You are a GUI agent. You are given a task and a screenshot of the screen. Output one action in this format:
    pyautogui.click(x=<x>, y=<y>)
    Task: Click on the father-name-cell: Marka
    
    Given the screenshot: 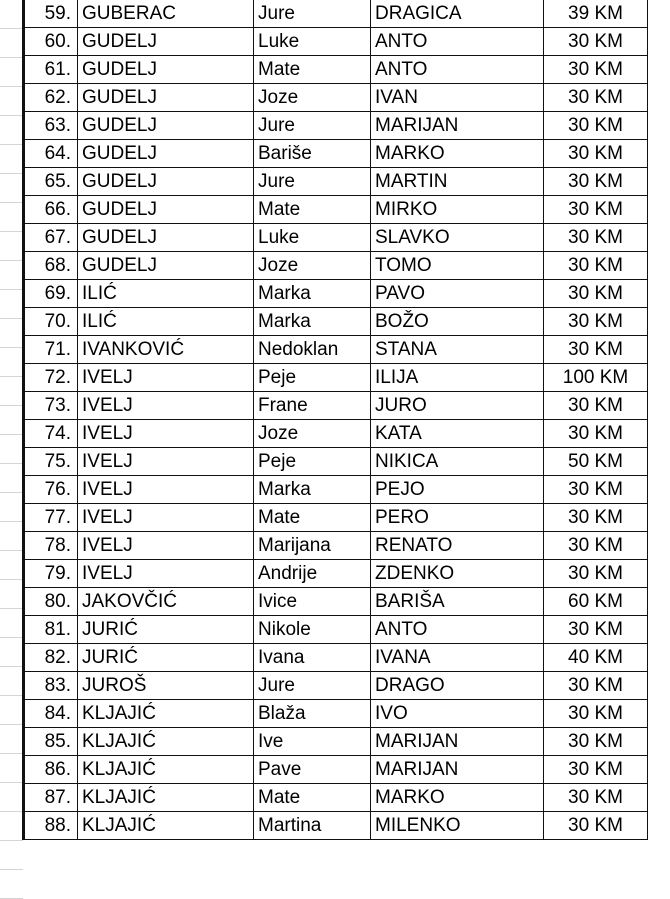 What is the action you would take?
    pyautogui.click(x=312, y=489)
    